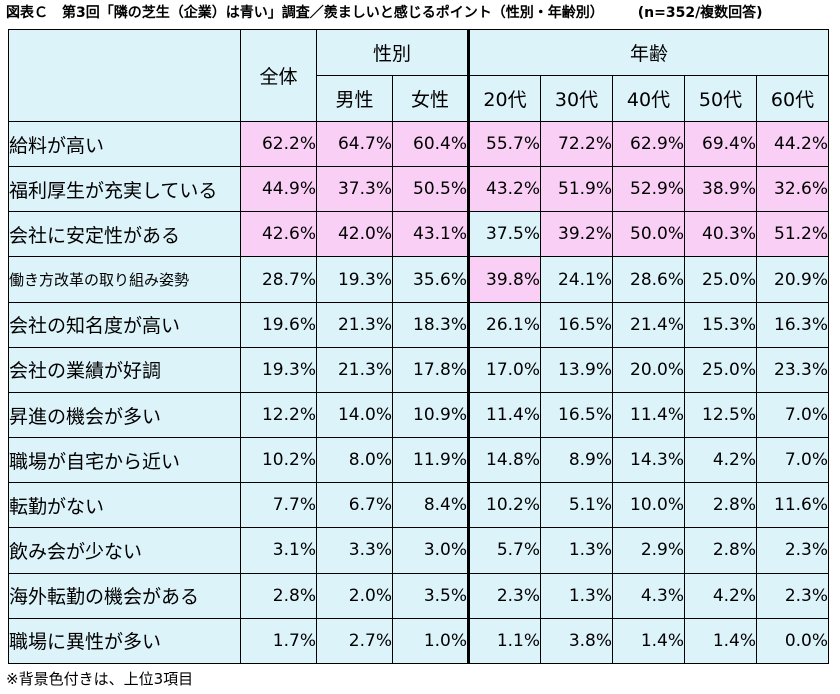 The width and height of the screenshot is (840, 694). Describe the element at coordinates (124, 641) in the screenshot. I see `row-label: 職場に異性が多い` at that location.